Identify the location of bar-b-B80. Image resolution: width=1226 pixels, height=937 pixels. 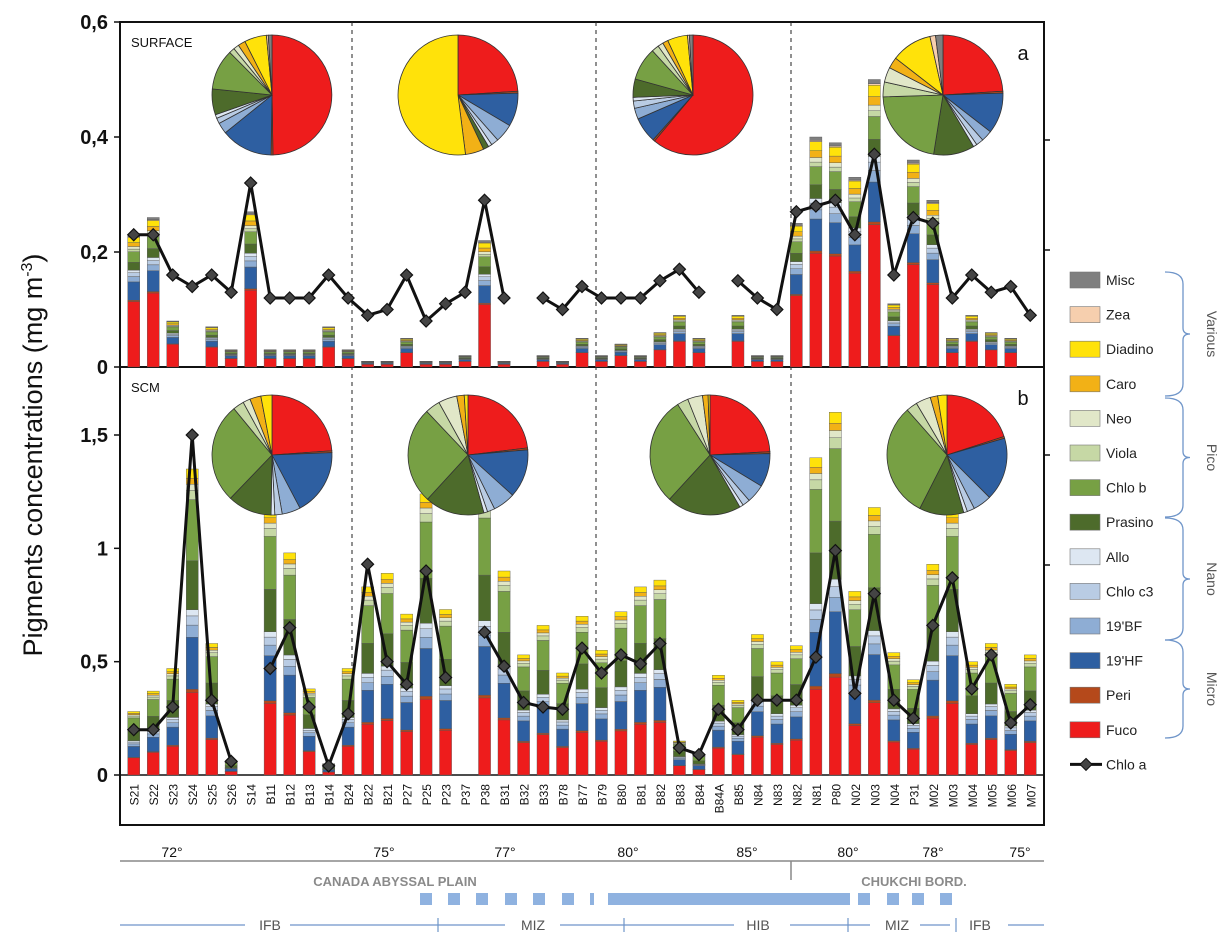
(621, 693).